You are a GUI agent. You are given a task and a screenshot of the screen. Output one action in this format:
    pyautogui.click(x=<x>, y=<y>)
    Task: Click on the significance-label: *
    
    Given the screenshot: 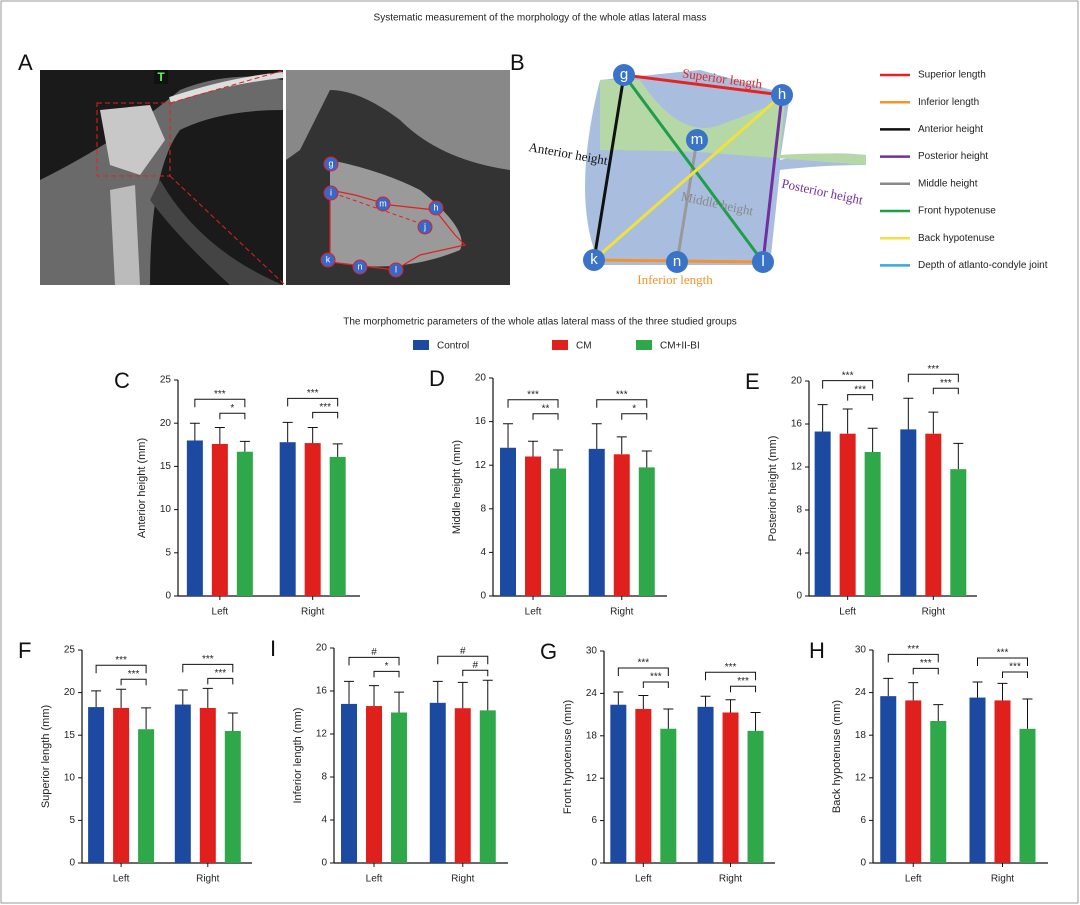 What is the action you would take?
    pyautogui.click(x=634, y=408)
    